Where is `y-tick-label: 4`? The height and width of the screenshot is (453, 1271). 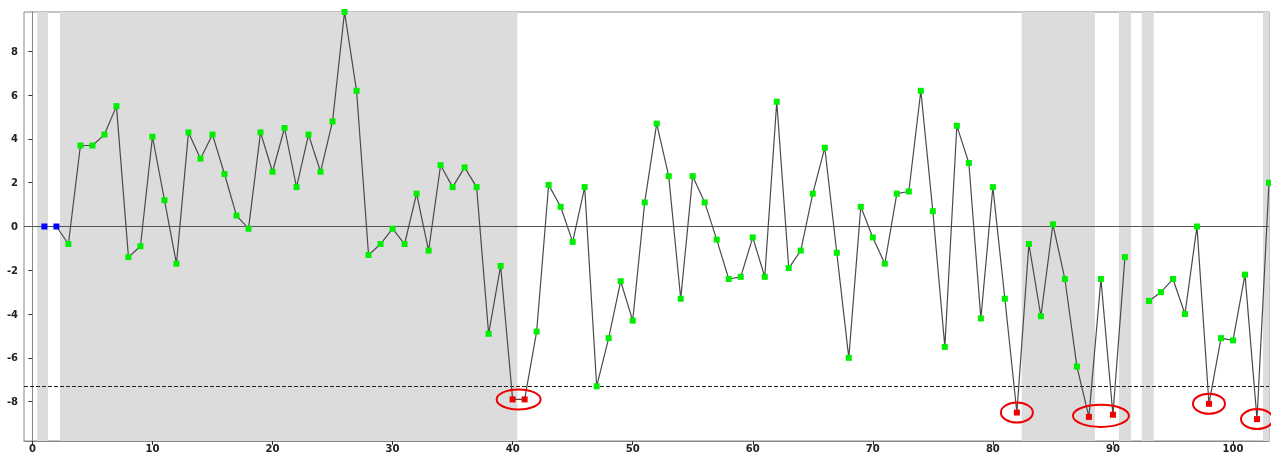
y-tick-label: 4 is located at coordinates (15, 139).